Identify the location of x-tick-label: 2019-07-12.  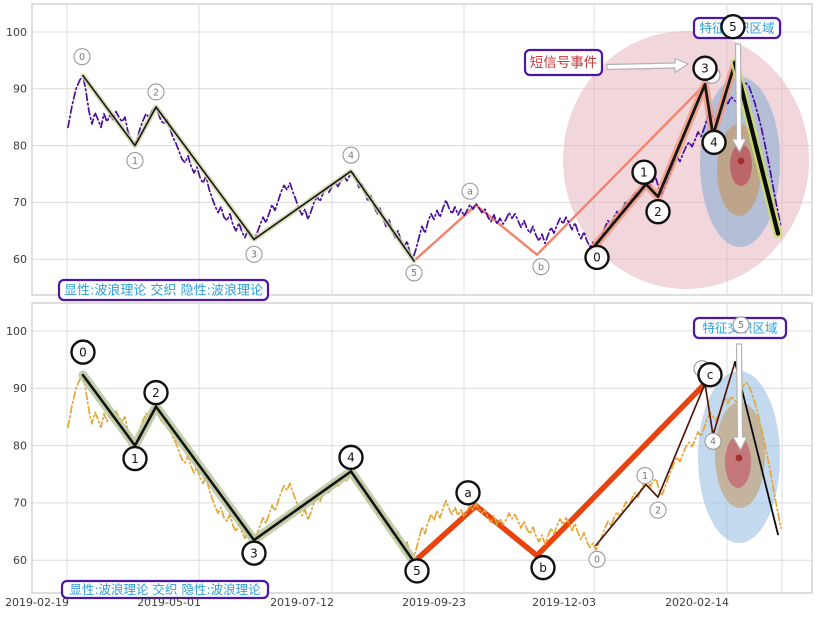
(302, 602).